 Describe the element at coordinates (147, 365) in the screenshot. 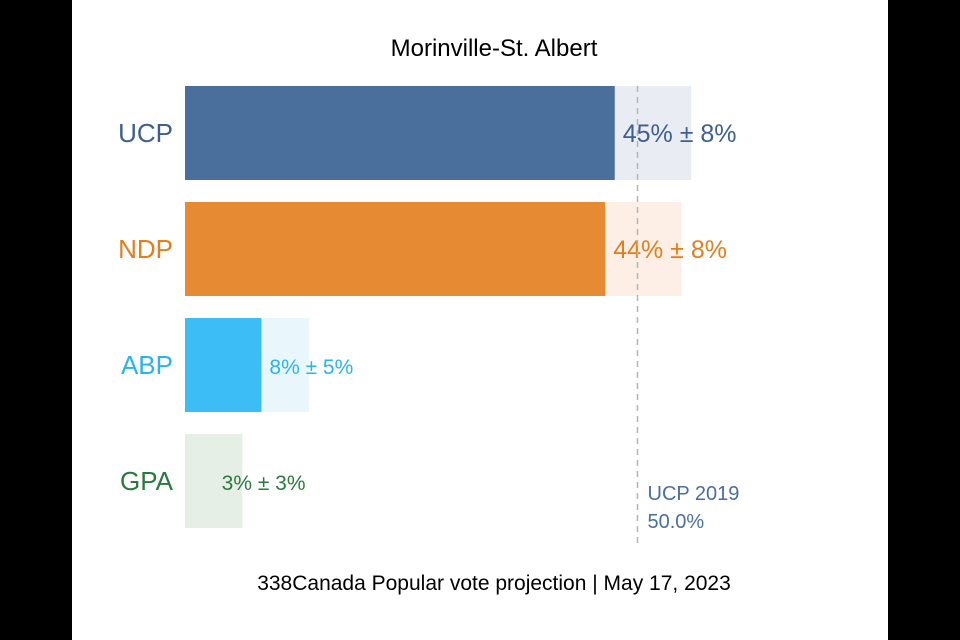

I see `party-label-abp: ABP` at that location.